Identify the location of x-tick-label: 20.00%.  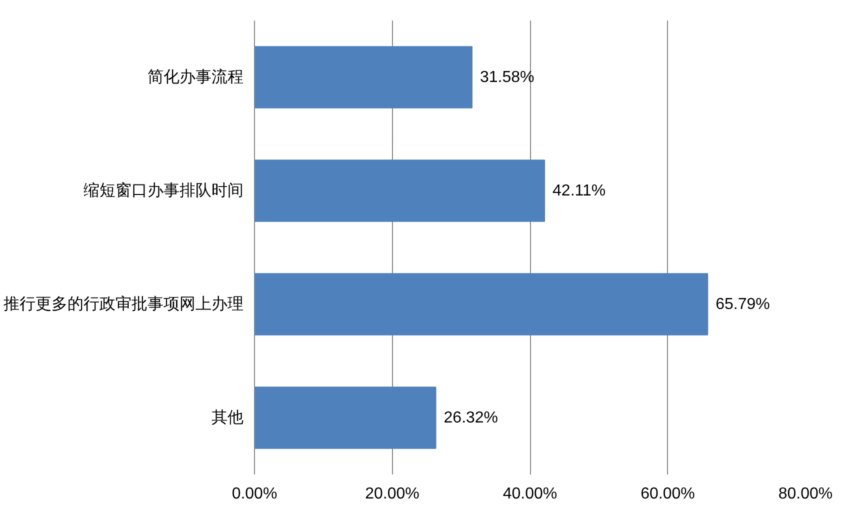
(392, 494).